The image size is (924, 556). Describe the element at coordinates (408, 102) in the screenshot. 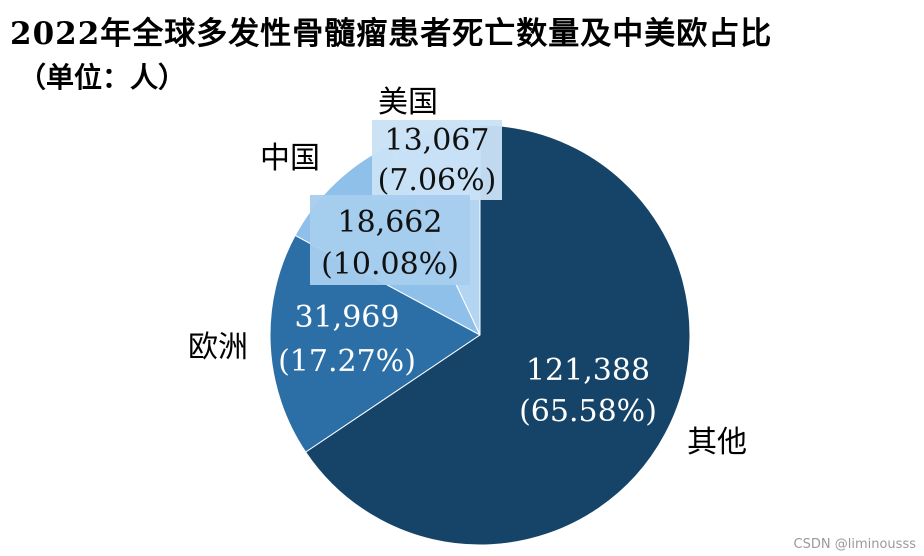

I see `category-label-0: 美国` at that location.